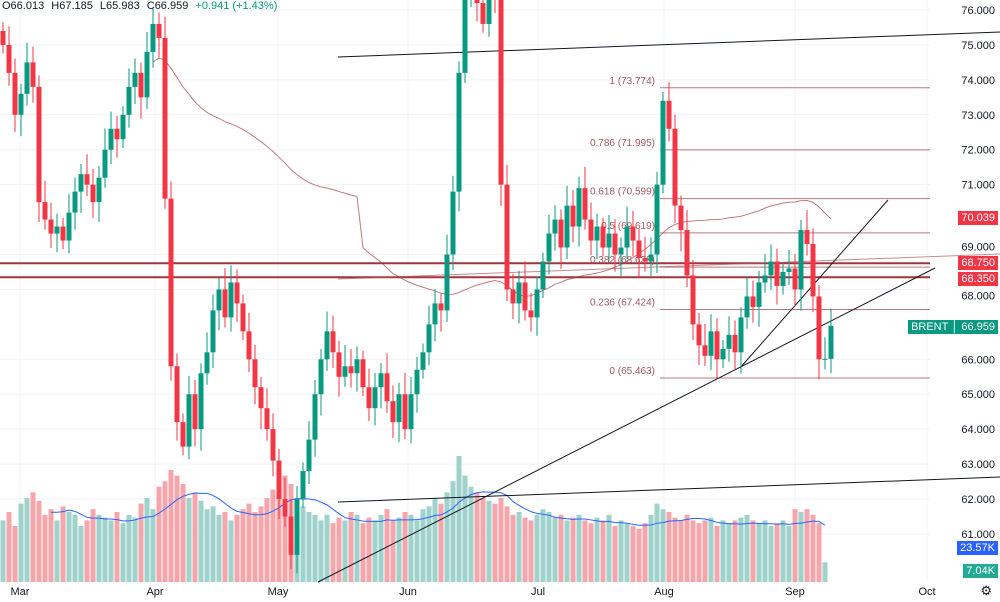 The height and width of the screenshot is (602, 1000). Describe the element at coordinates (538, 592) in the screenshot. I see `x-tick-label: Jul` at that location.